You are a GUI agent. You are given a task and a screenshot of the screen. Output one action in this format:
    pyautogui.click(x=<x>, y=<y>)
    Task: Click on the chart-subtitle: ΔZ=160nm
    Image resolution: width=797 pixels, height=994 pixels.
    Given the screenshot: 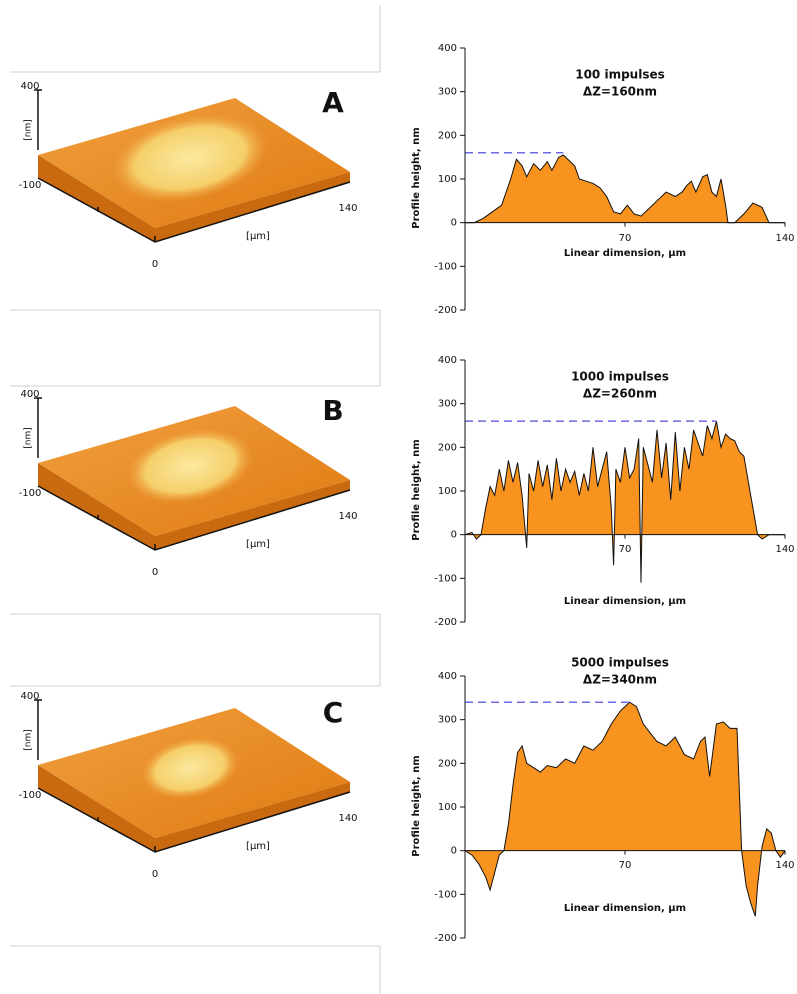 What is the action you would take?
    pyautogui.click(x=620, y=92)
    